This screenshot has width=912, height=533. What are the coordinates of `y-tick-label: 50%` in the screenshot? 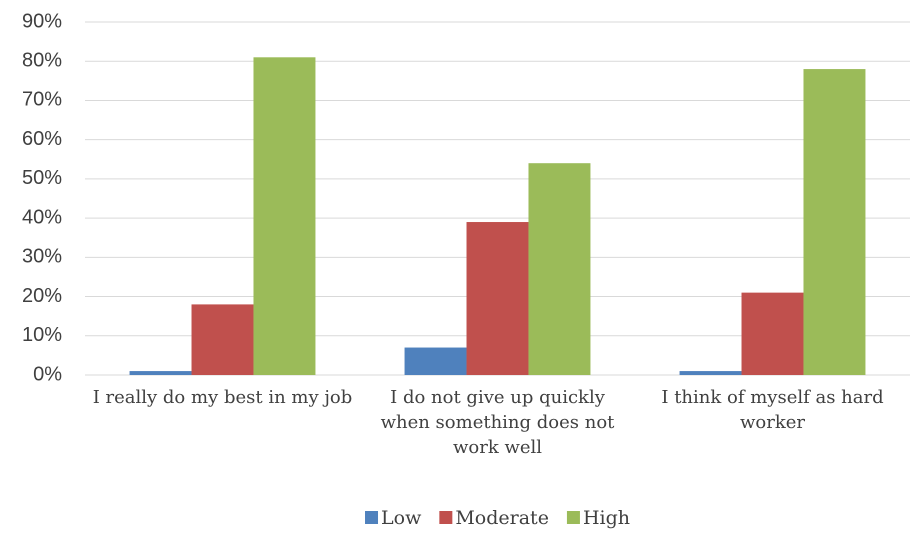 It's located at (42, 178).